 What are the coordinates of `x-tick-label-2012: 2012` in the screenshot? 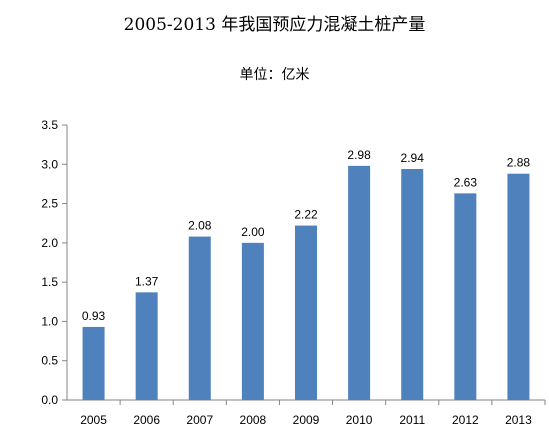 It's located at (465, 420).